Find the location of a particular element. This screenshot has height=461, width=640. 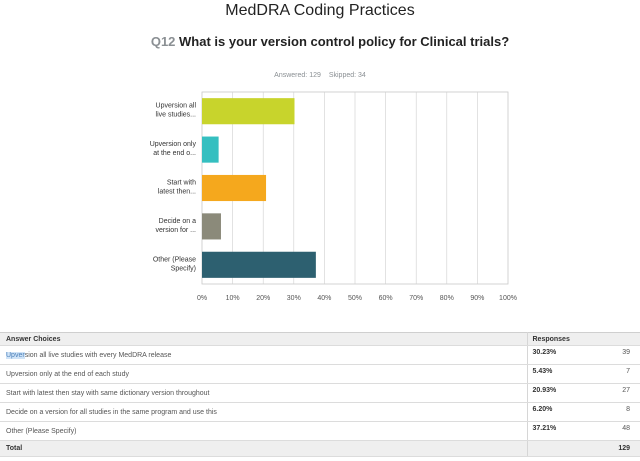

x-tick-label: 20% is located at coordinates (263, 298).